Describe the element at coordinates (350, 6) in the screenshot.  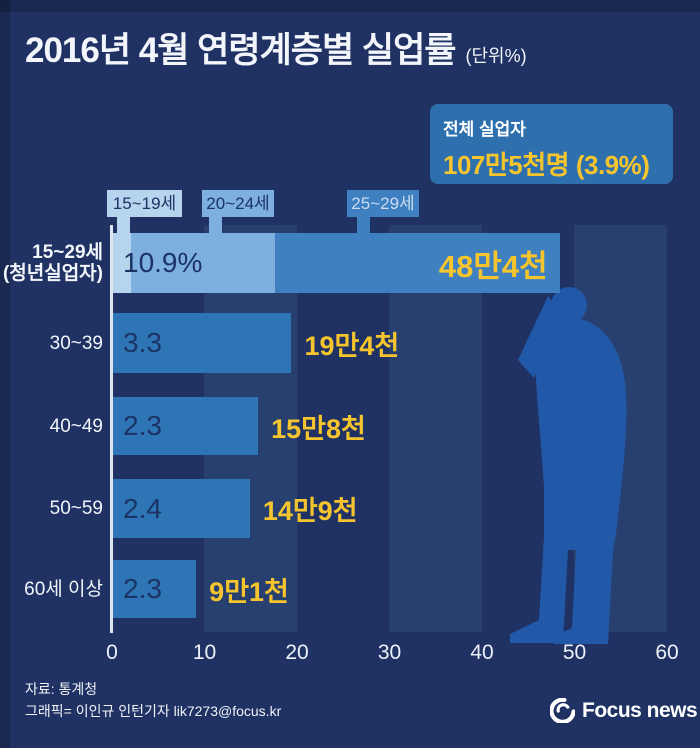
I see `frame-edge-top` at that location.